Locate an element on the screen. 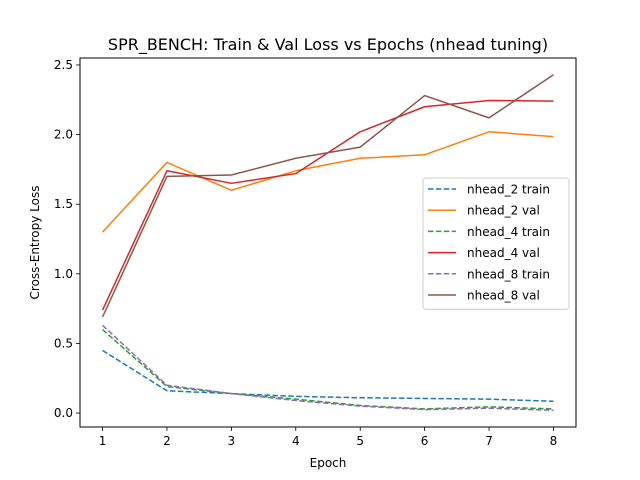  legend-label: nhead_2 val is located at coordinates (503, 211).